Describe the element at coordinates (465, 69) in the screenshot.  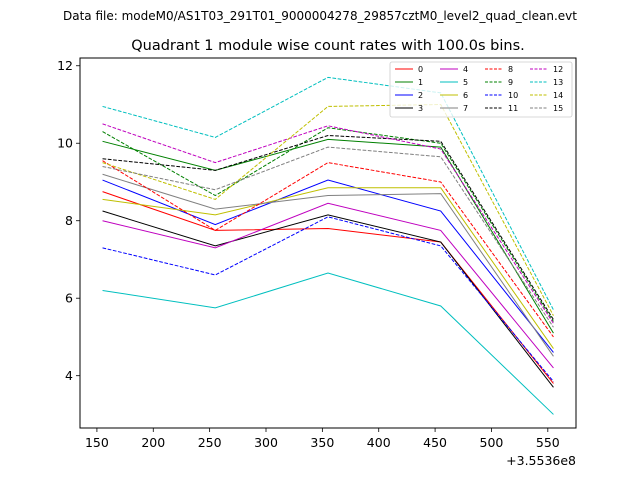
I see `legend-label-4: 4` at that location.